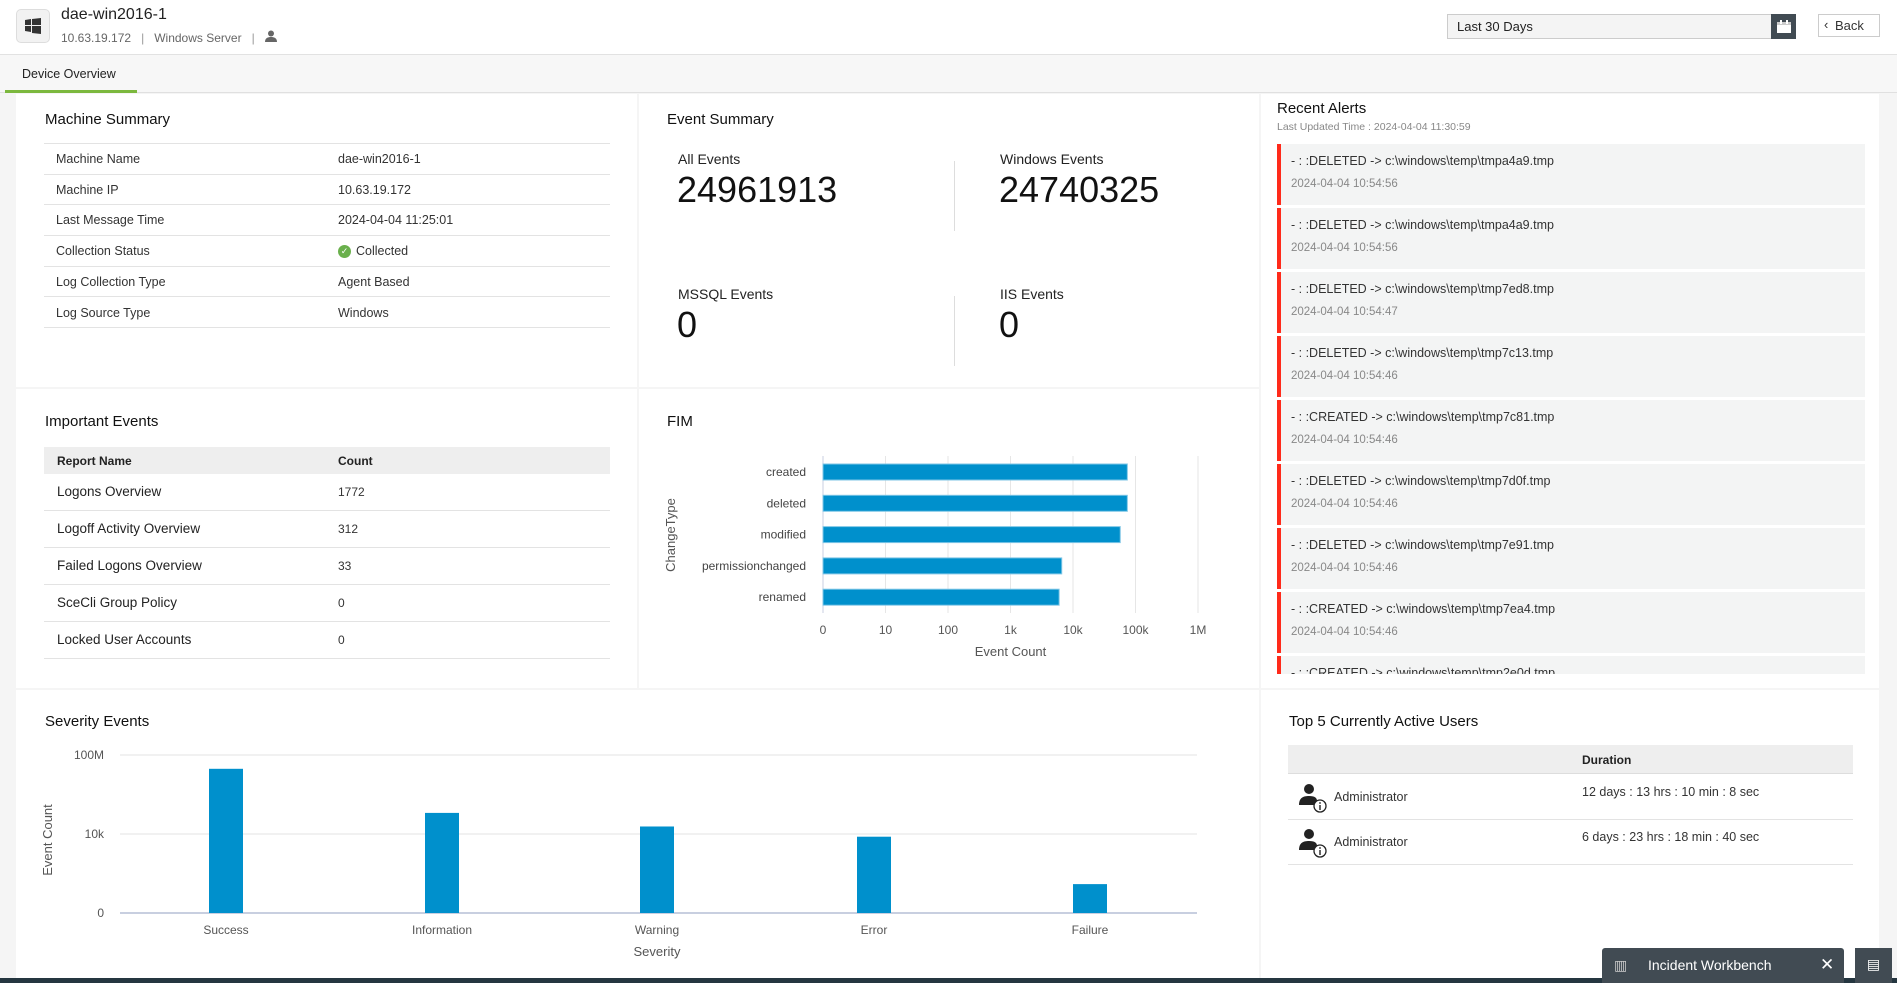 Image resolution: width=1897 pixels, height=983 pixels. Describe the element at coordinates (874, 930) in the screenshot. I see `x-category-label: Error` at that location.